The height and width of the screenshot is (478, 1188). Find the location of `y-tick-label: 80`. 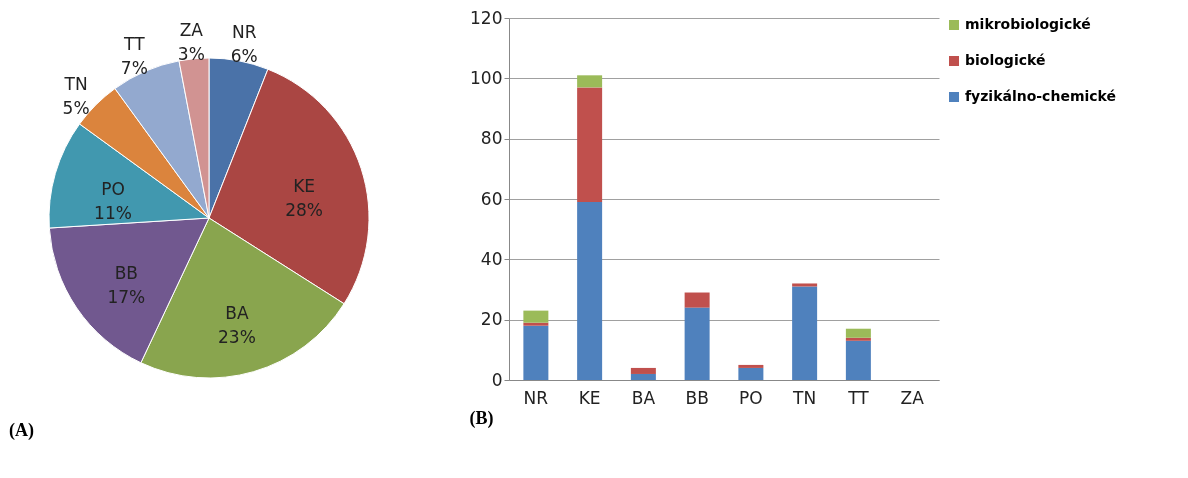

y-tick-label: 80 is located at coordinates (491, 138).